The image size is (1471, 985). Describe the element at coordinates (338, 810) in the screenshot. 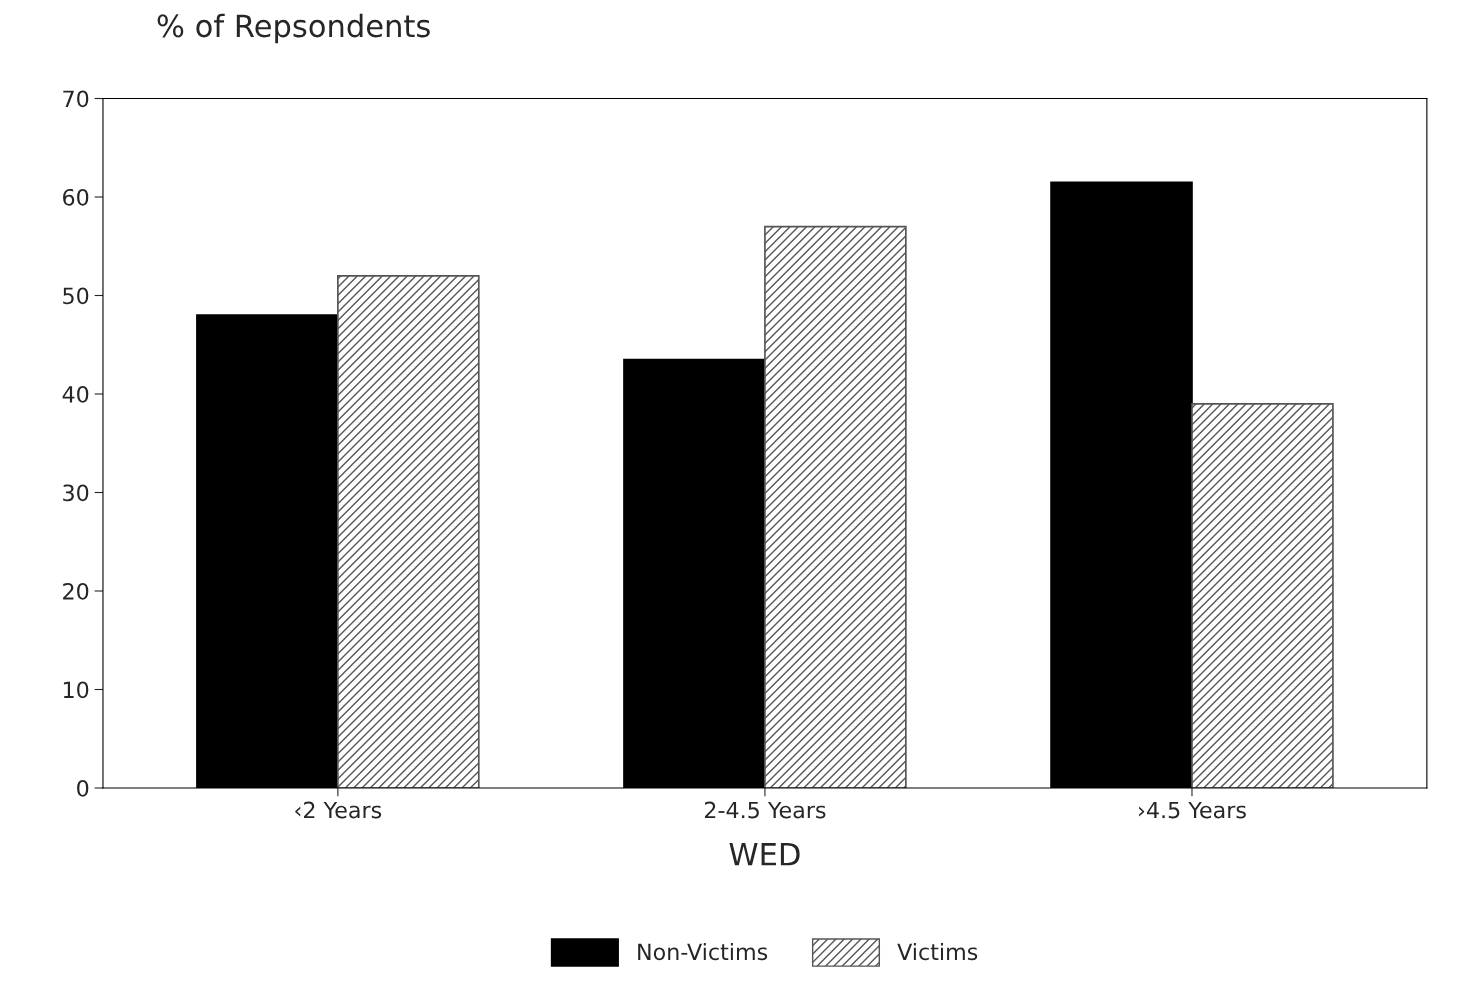

I see `x-tick-label: ‹2 Years` at that location.